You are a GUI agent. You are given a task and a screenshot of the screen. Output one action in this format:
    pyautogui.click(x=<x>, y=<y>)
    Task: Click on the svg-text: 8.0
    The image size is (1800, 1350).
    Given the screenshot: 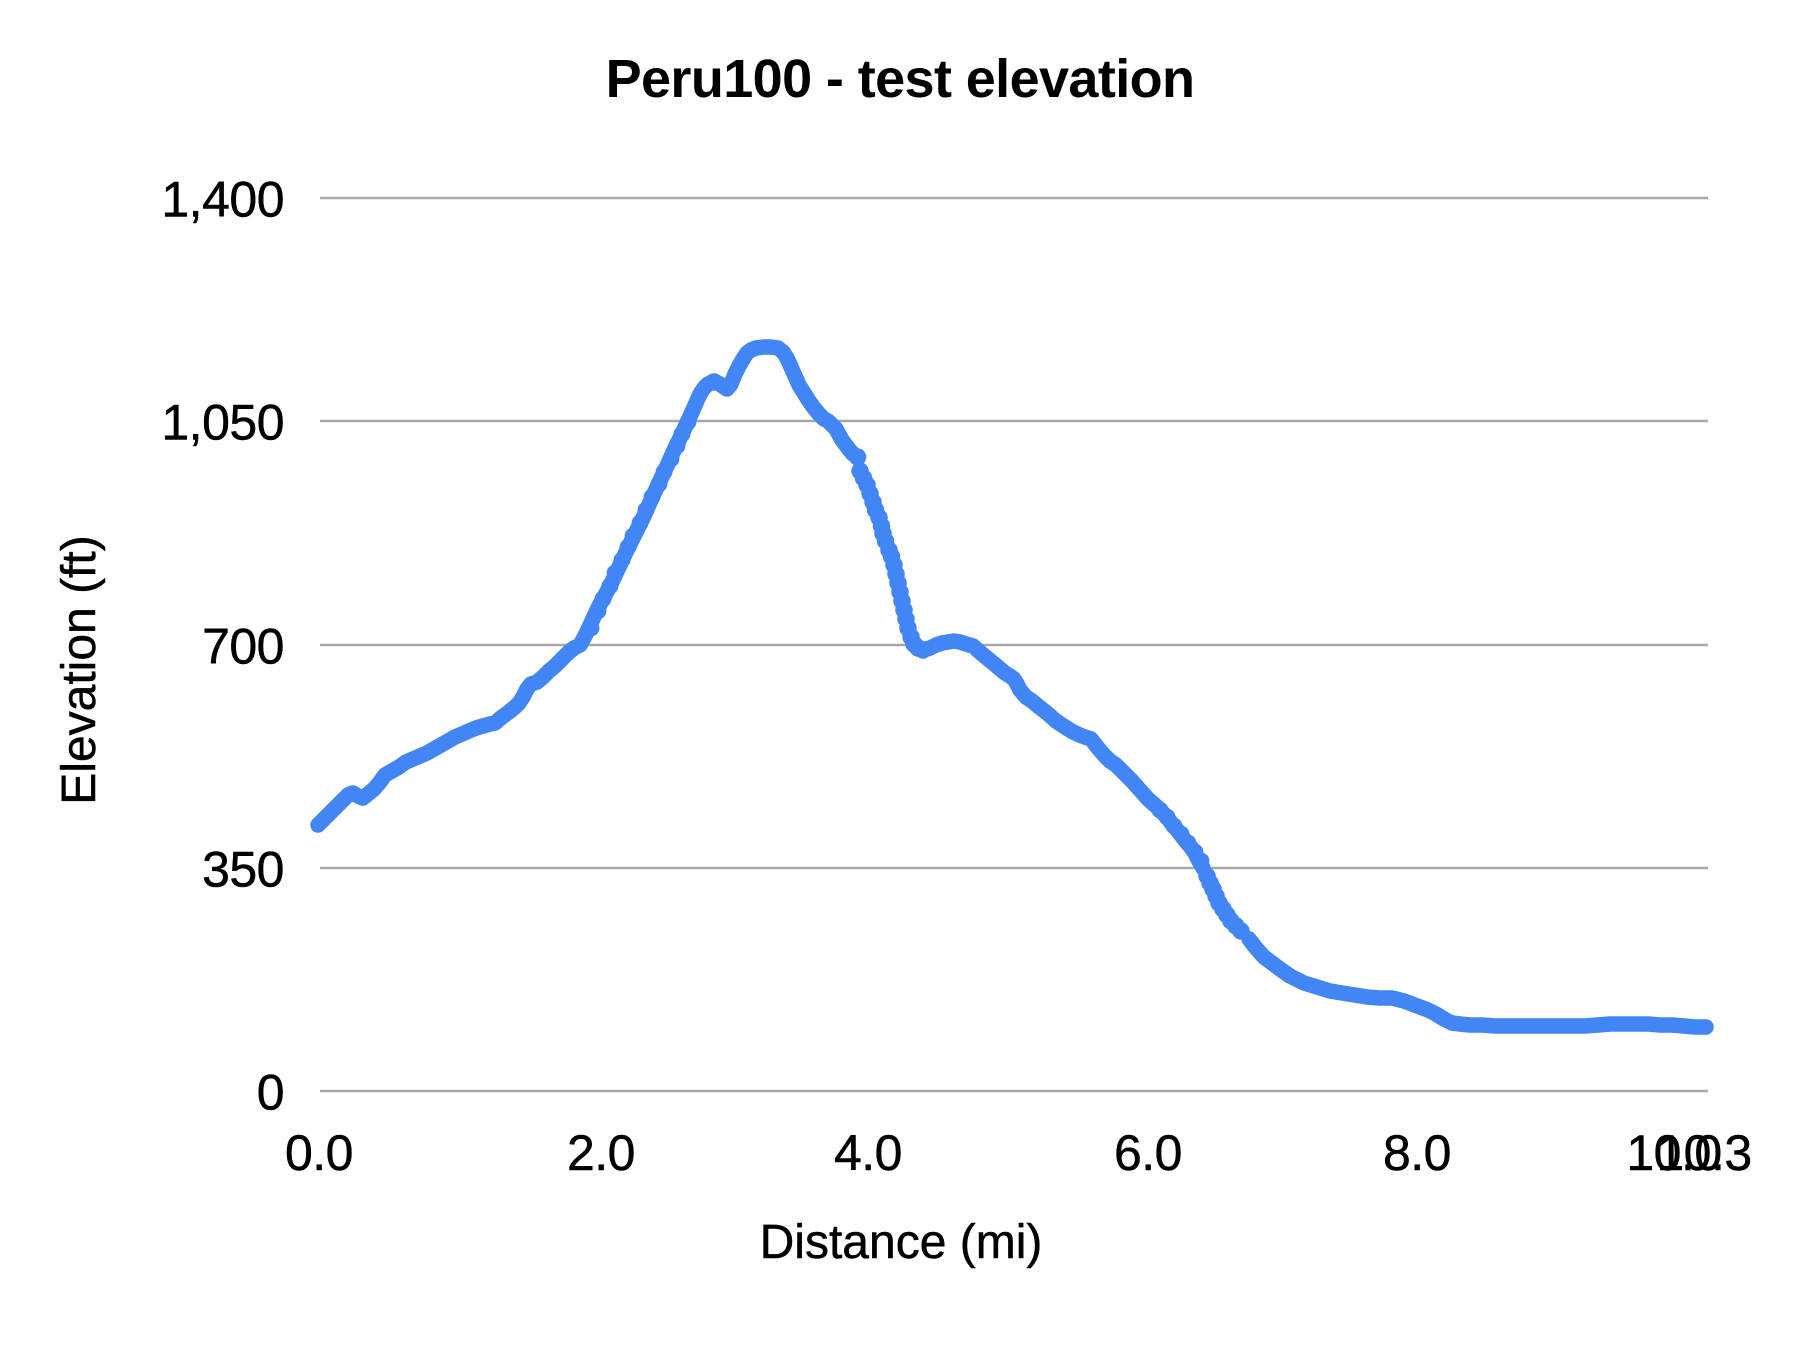 What is the action you would take?
    pyautogui.click(x=1417, y=1153)
    